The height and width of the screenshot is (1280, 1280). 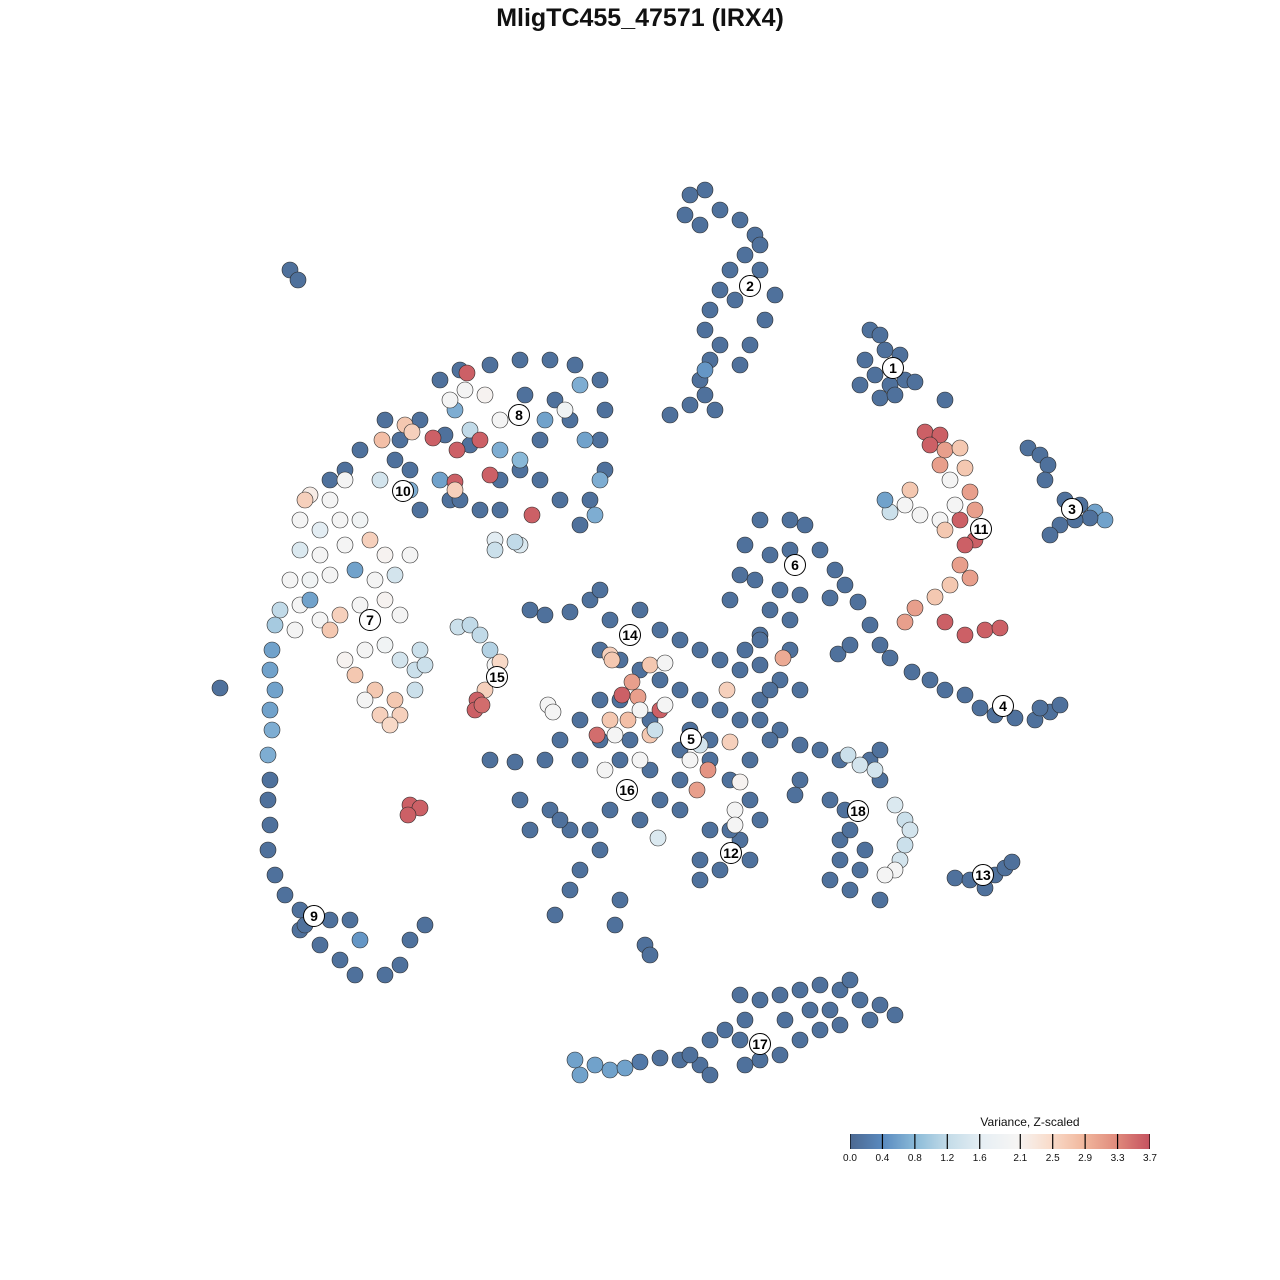 What do you see at coordinates (497, 677) in the screenshot?
I see `cluster-label-text: 15` at bounding box center [497, 677].